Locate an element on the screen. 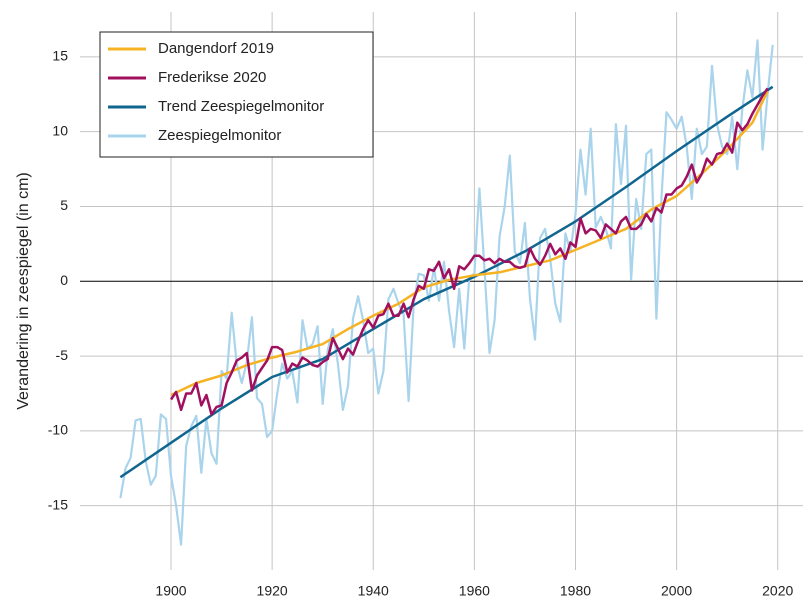 This screenshot has width=803, height=604. legend-label: Dangendorf 2019 is located at coordinates (216, 48).